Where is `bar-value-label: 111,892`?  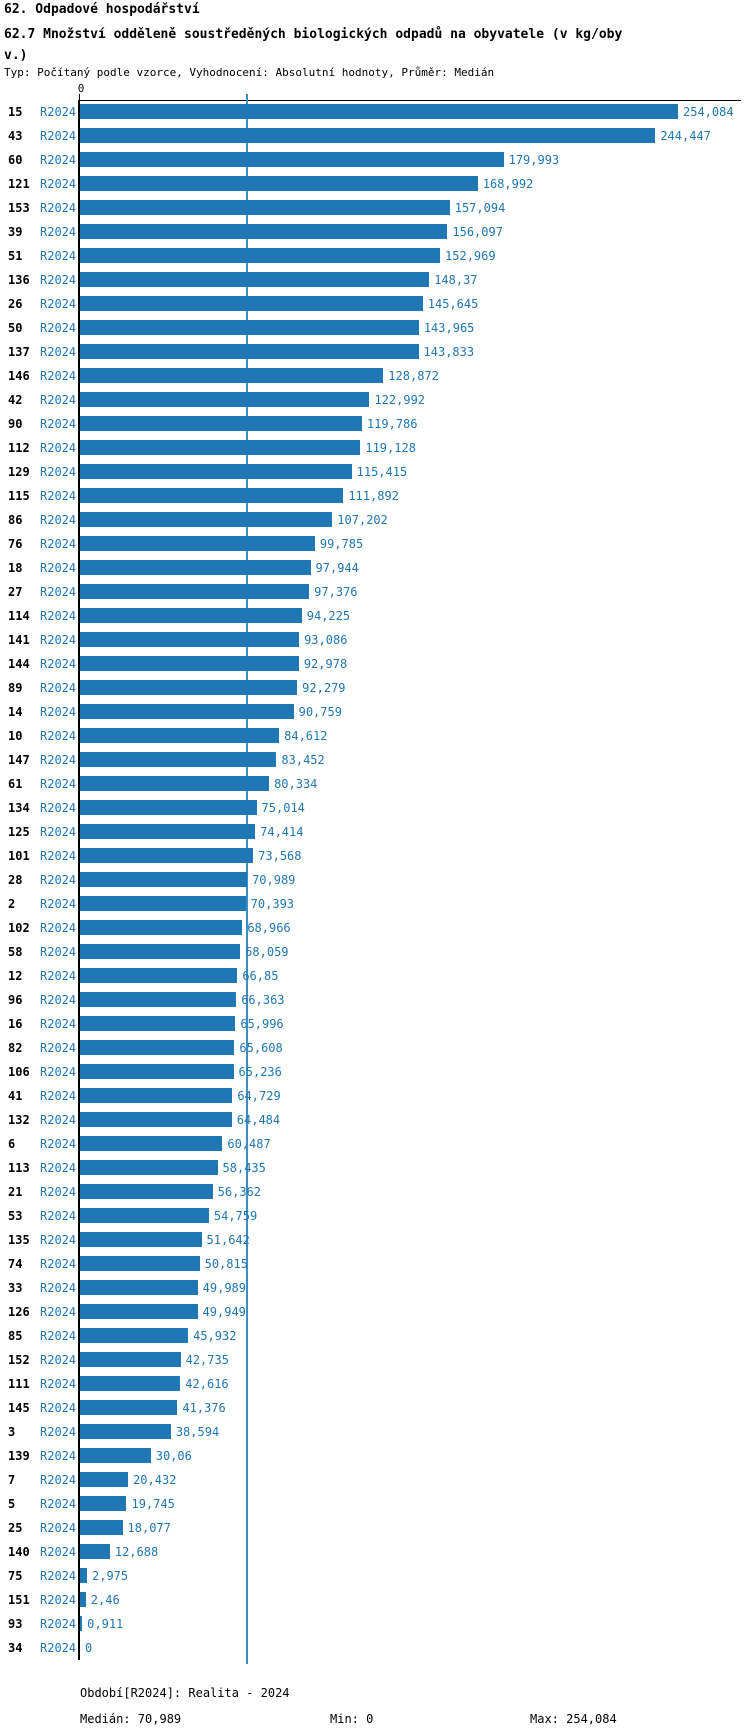 bar-value-label: 111,892 is located at coordinates (373, 496).